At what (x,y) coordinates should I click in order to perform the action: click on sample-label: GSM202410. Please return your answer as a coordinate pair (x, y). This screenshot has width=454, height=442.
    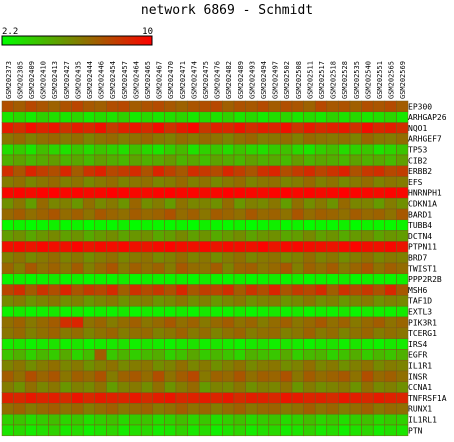
    Looking at the image, I should click on (44, 80).